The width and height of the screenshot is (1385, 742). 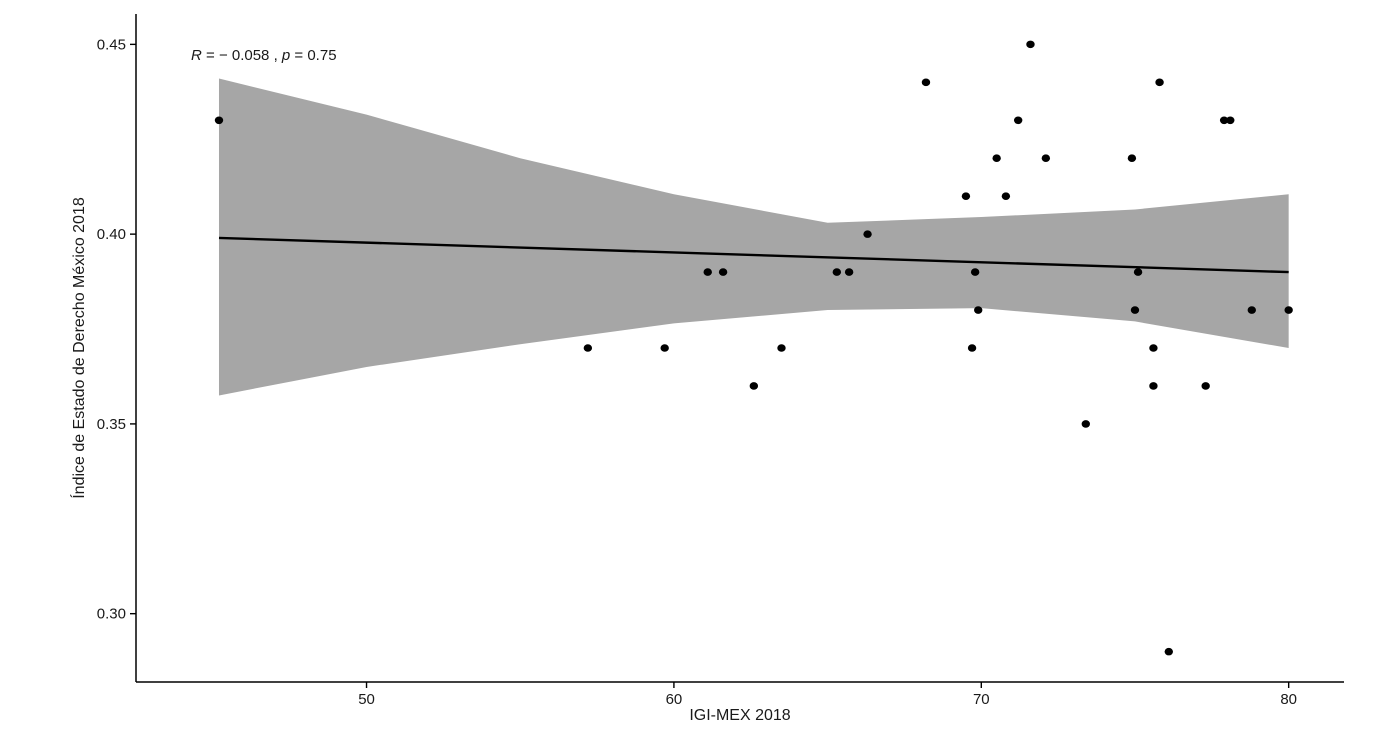 I want to click on r-value-text: = − 0.058 ,, so click(x=242, y=55).